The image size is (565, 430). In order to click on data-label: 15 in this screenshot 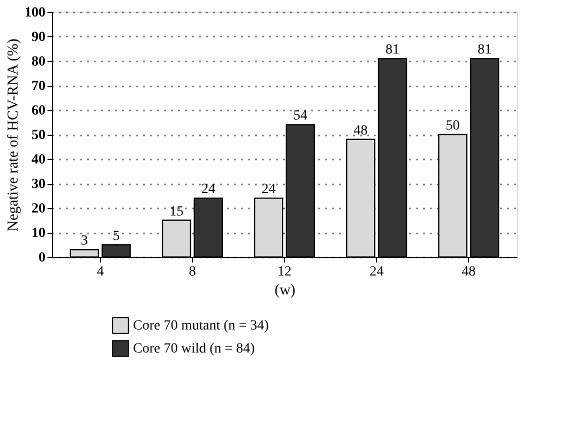, I will do `click(177, 212)`.